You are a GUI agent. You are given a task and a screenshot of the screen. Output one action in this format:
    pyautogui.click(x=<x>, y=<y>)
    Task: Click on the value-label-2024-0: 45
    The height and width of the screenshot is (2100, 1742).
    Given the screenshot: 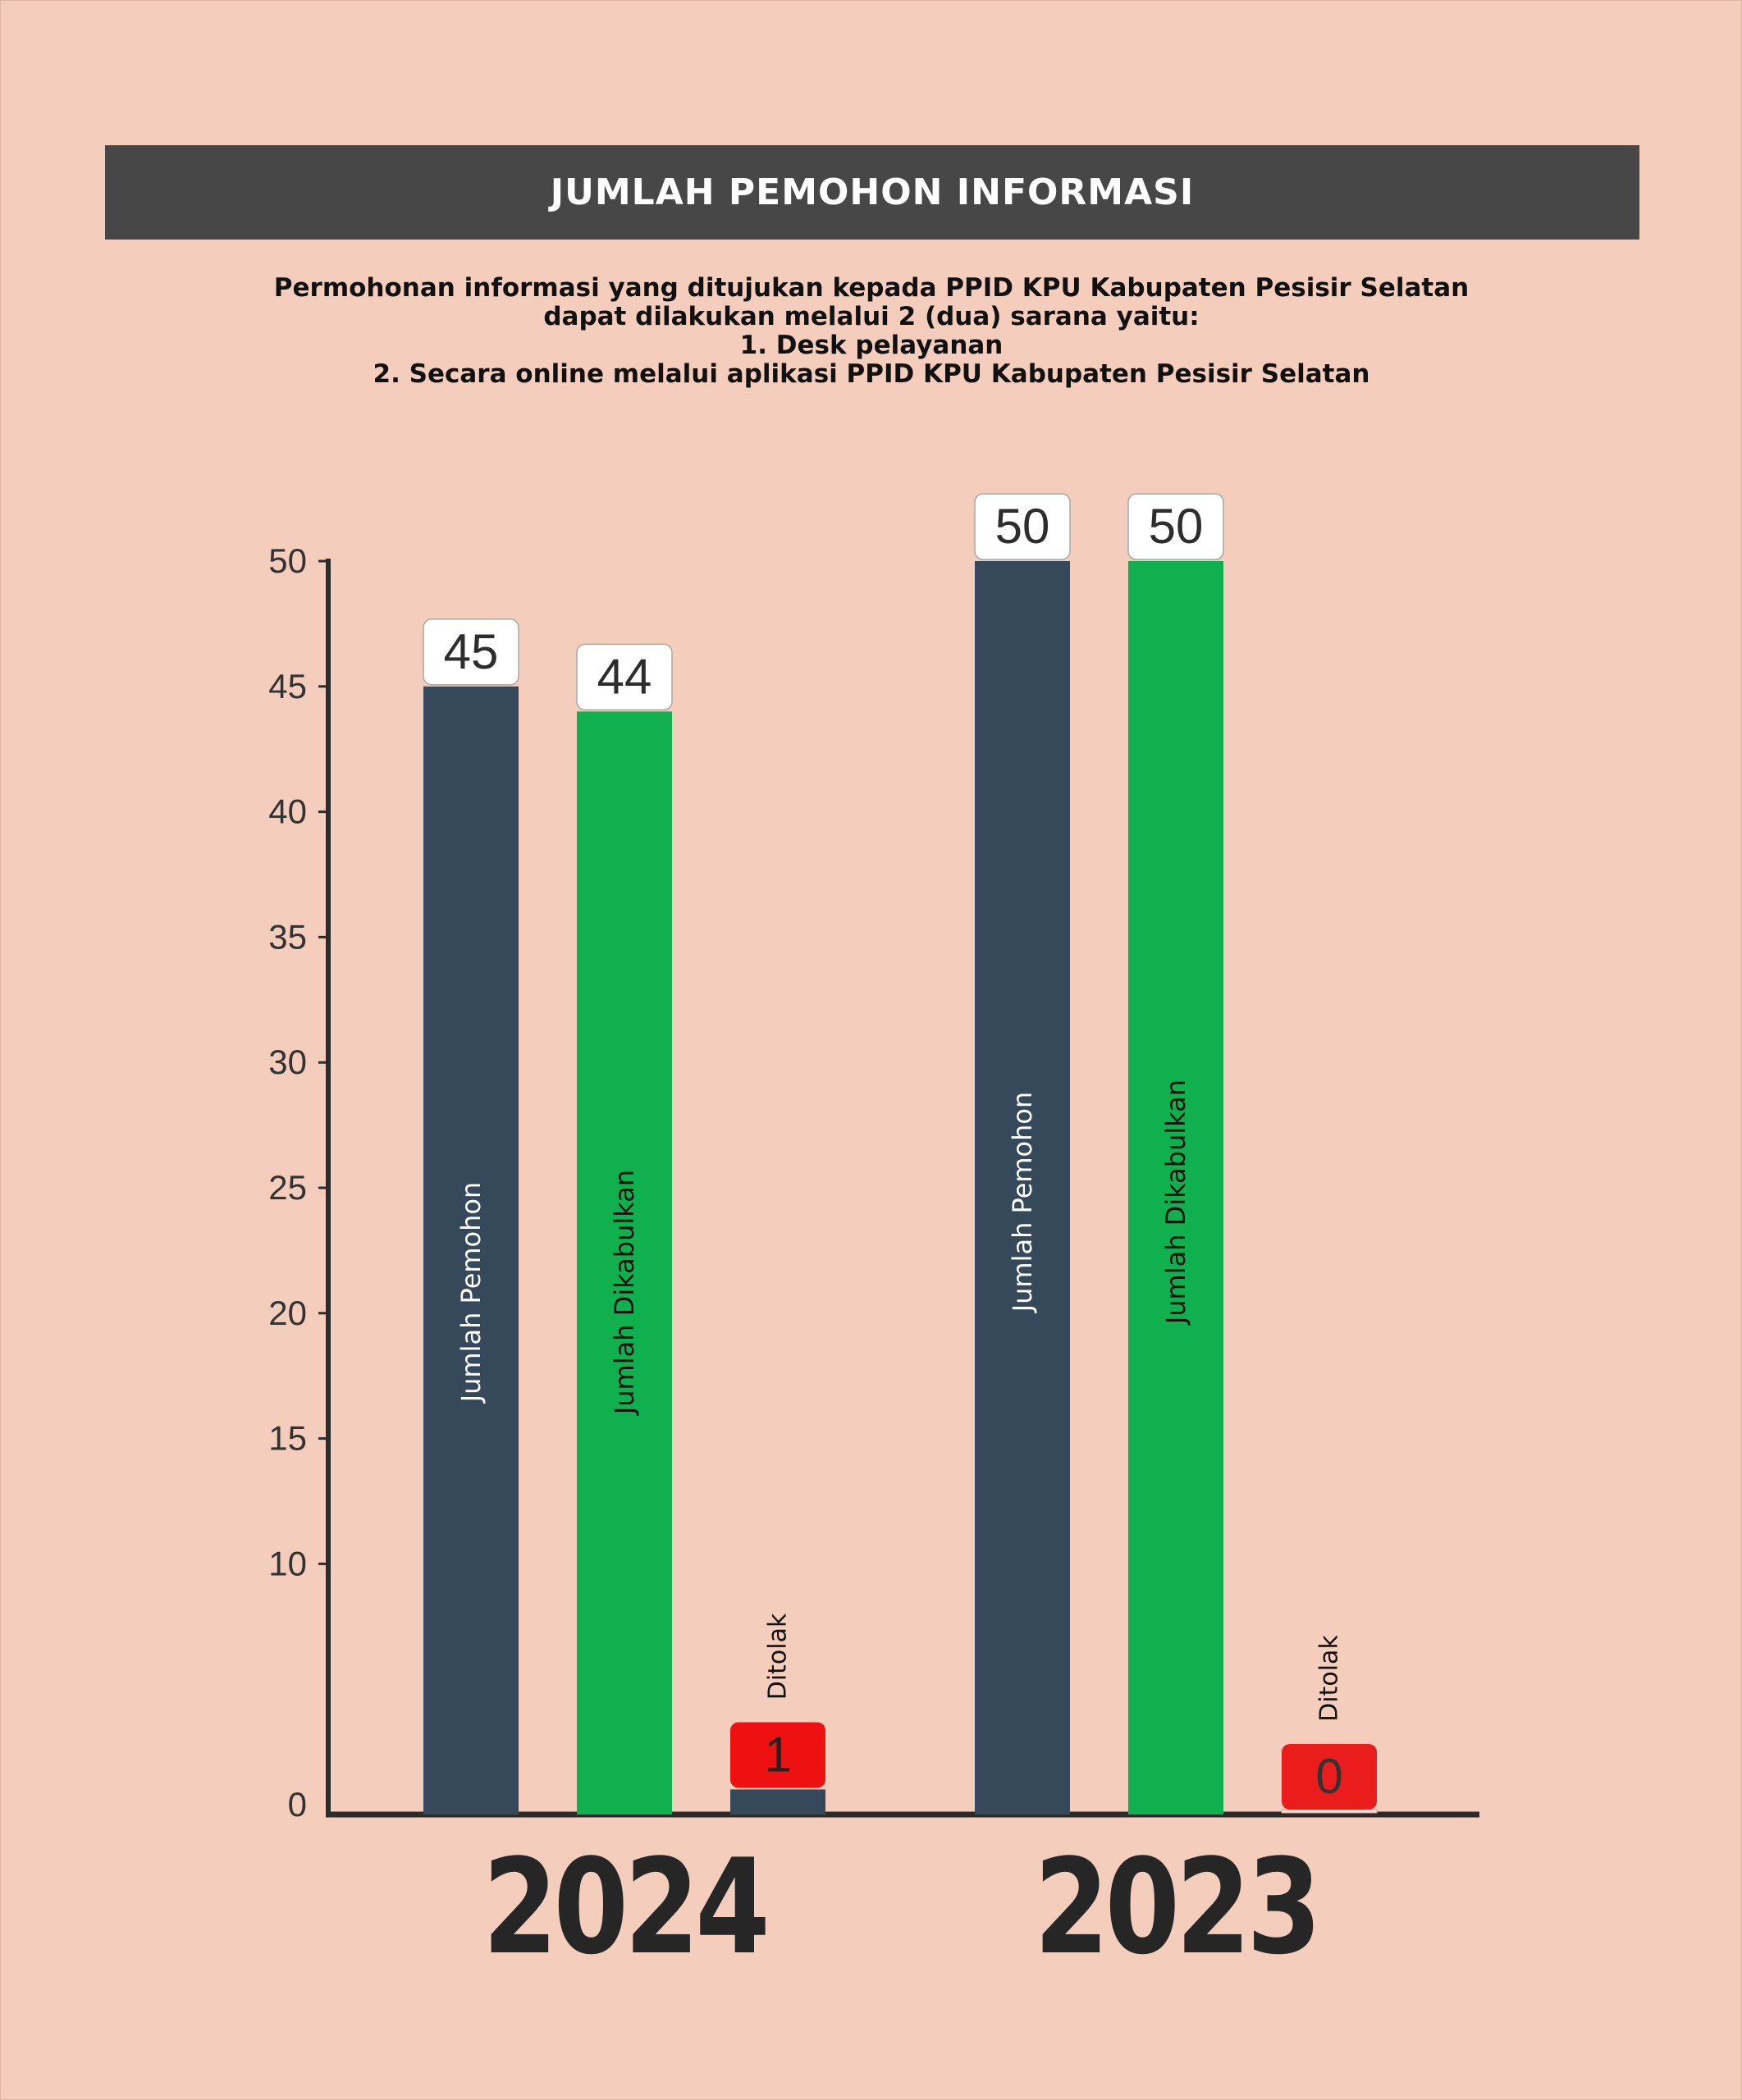 What is the action you would take?
    pyautogui.click(x=472, y=651)
    